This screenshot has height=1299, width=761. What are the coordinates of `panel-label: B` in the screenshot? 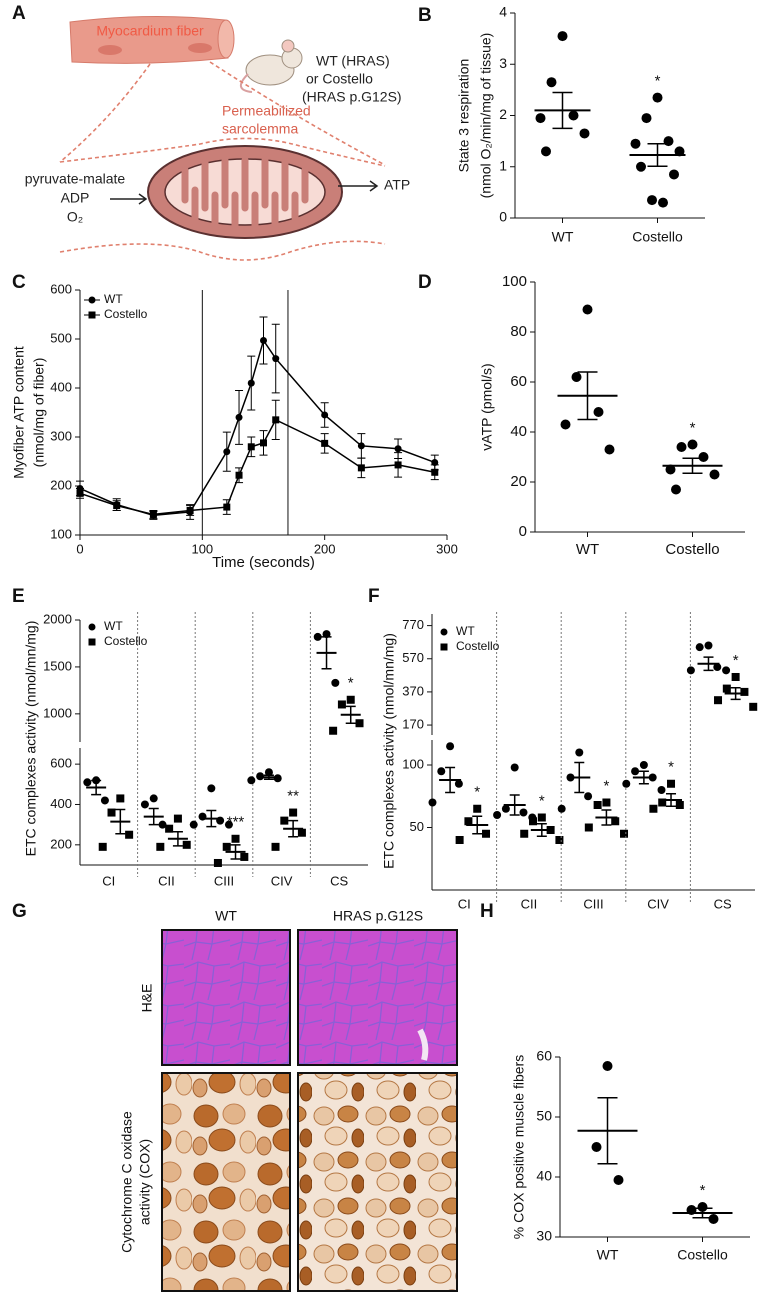 It's located at (425, 15).